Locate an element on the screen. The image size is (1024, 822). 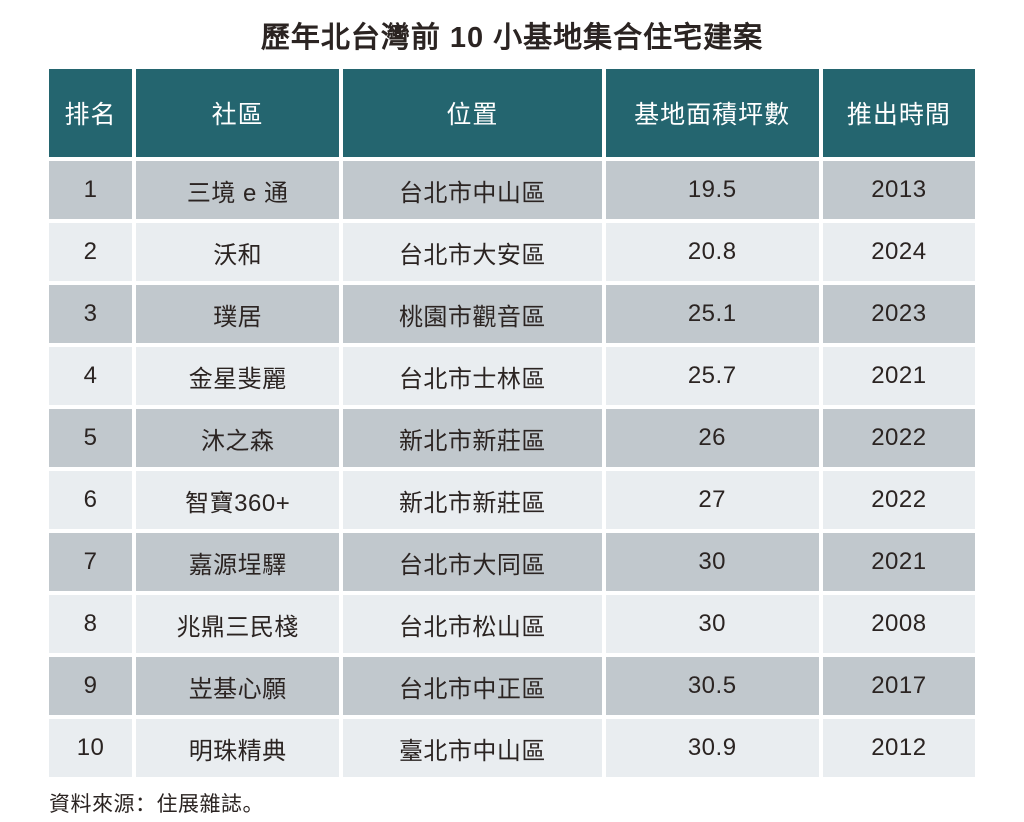
cell-community: 金星斐麗 is located at coordinates (238, 376).